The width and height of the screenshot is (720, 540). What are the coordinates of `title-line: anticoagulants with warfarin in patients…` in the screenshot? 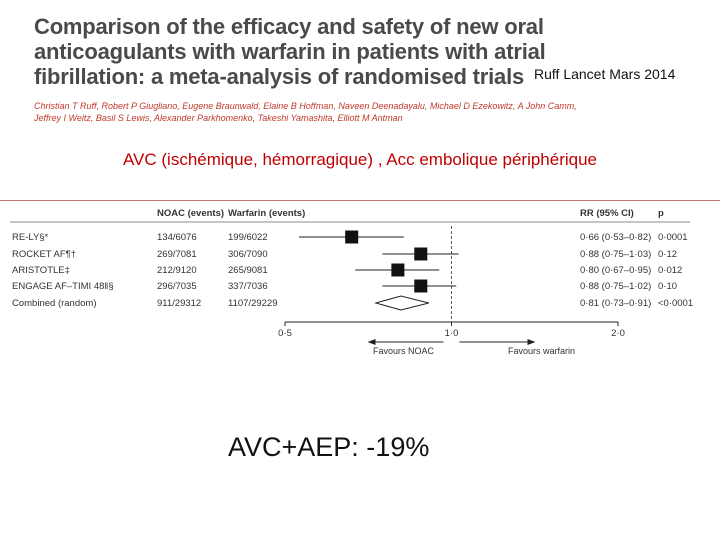 It's located at (290, 51).